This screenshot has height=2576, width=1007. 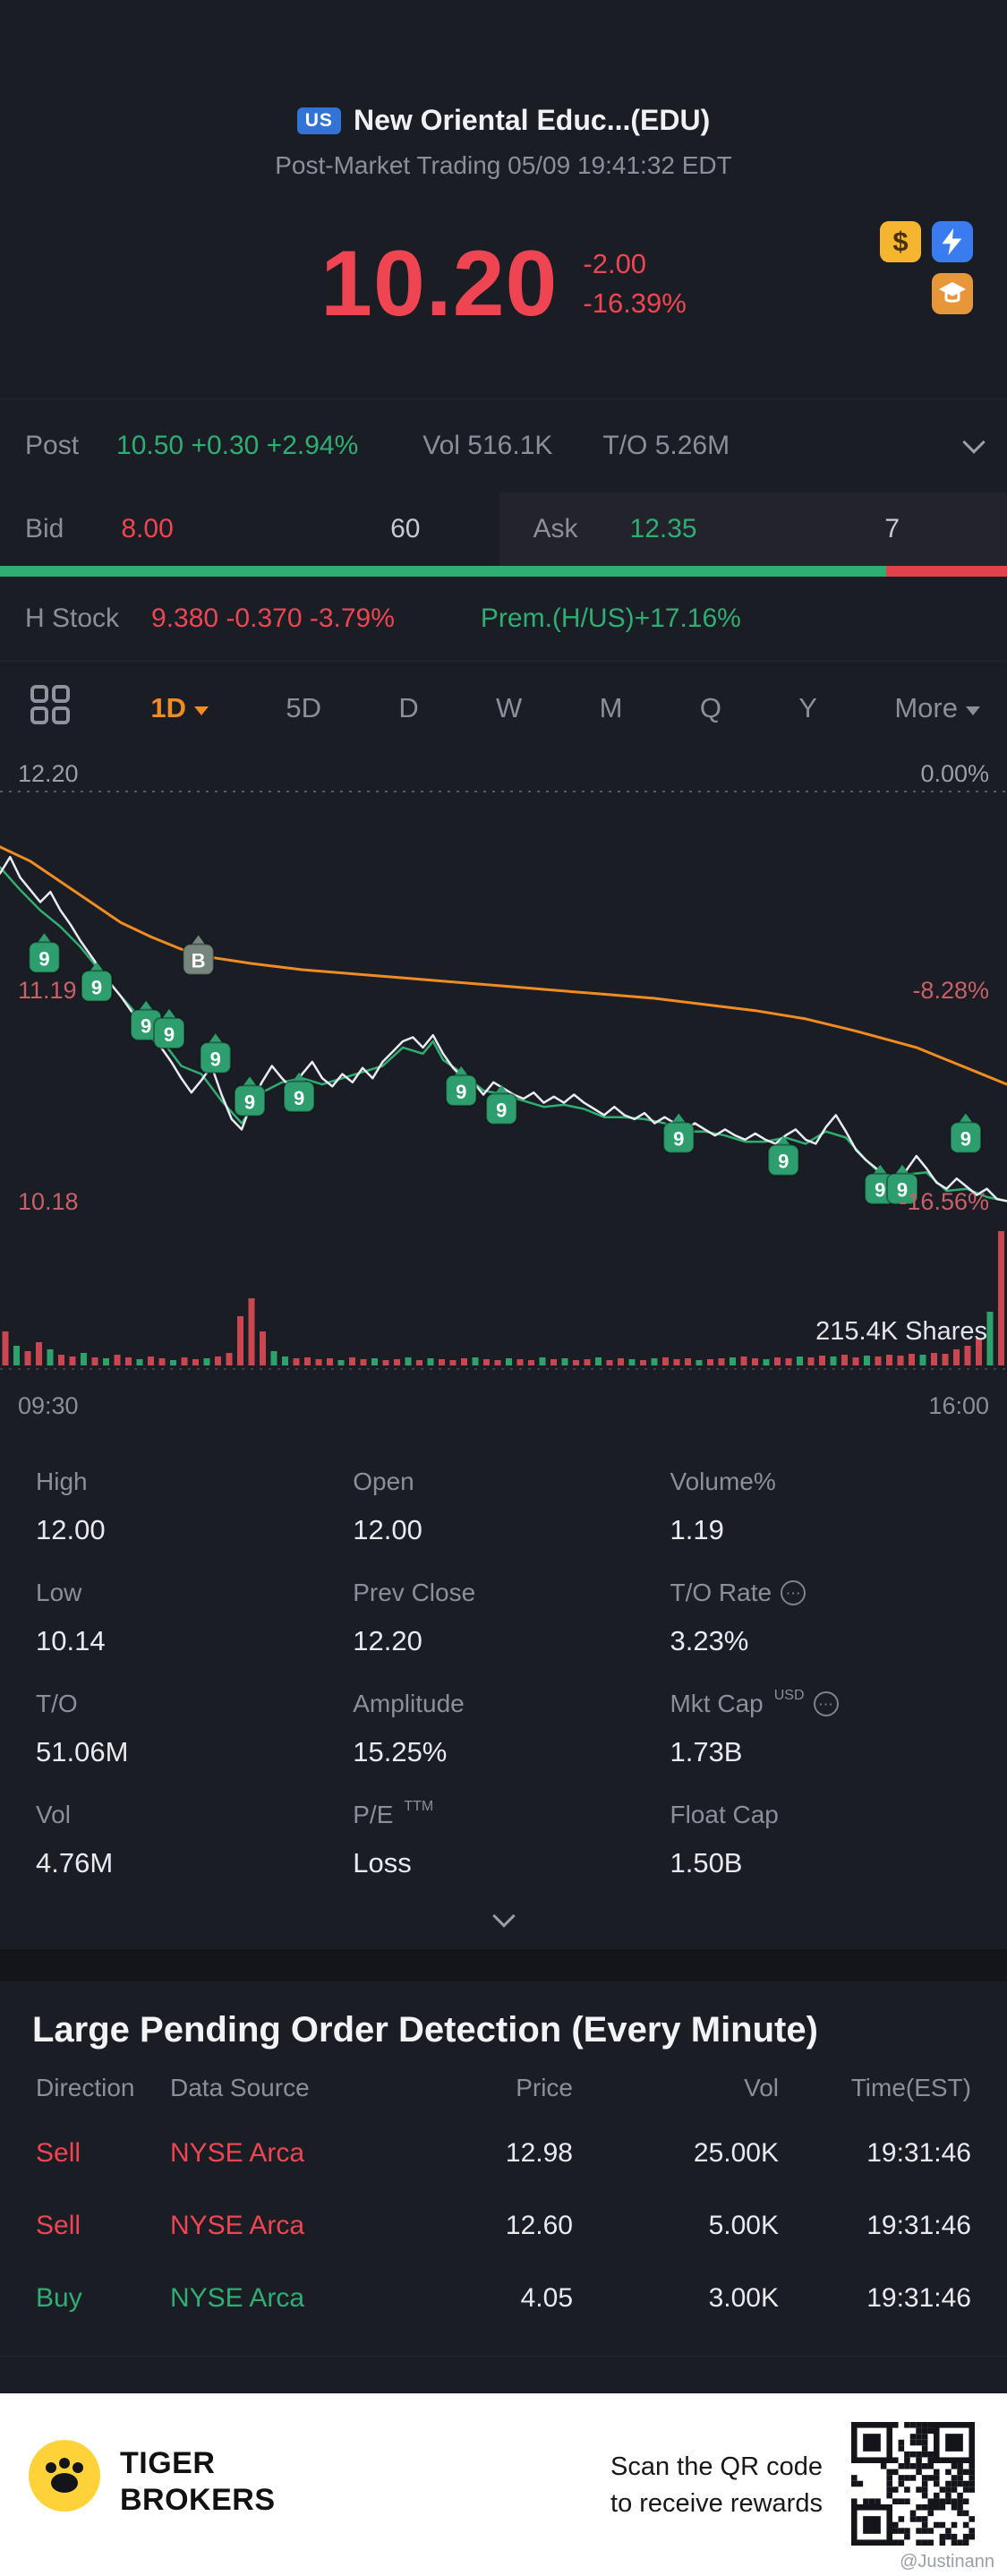 What do you see at coordinates (503, 2225) in the screenshot?
I see `table-row: Sell NYSE Arca 12.60 5.00K 19:31:46` at bounding box center [503, 2225].